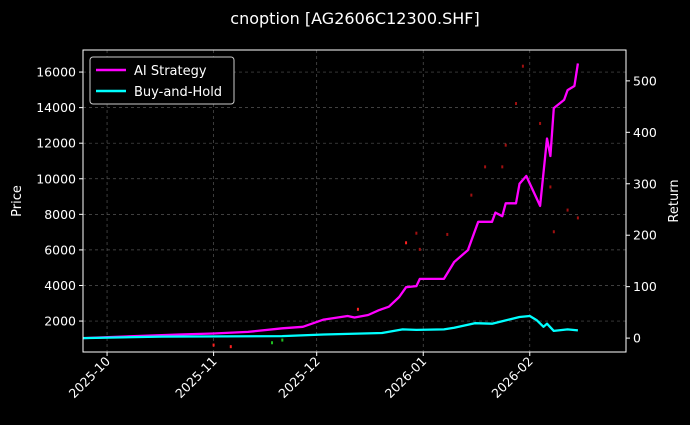 This screenshot has width=690, height=425. Describe the element at coordinates (170, 71) in the screenshot. I see `legend-label-ai-strategy: AI Strategy` at that location.